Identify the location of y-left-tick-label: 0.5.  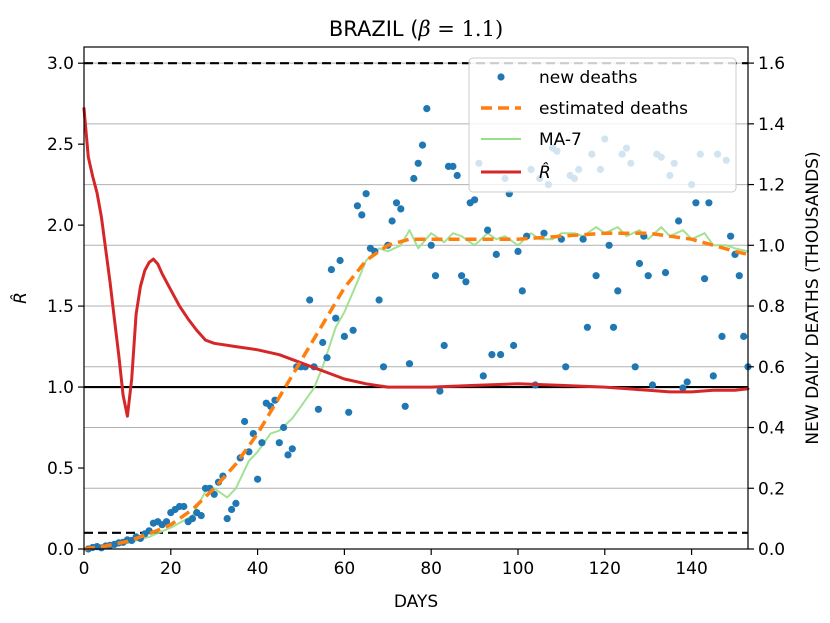
(60, 469).